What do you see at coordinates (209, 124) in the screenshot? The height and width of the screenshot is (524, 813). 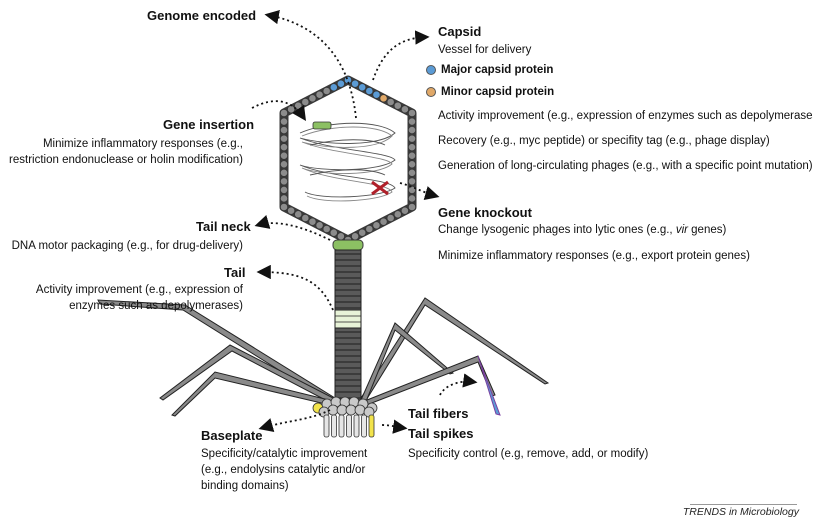 I see `gene-insertion-title: Gene insertion` at bounding box center [209, 124].